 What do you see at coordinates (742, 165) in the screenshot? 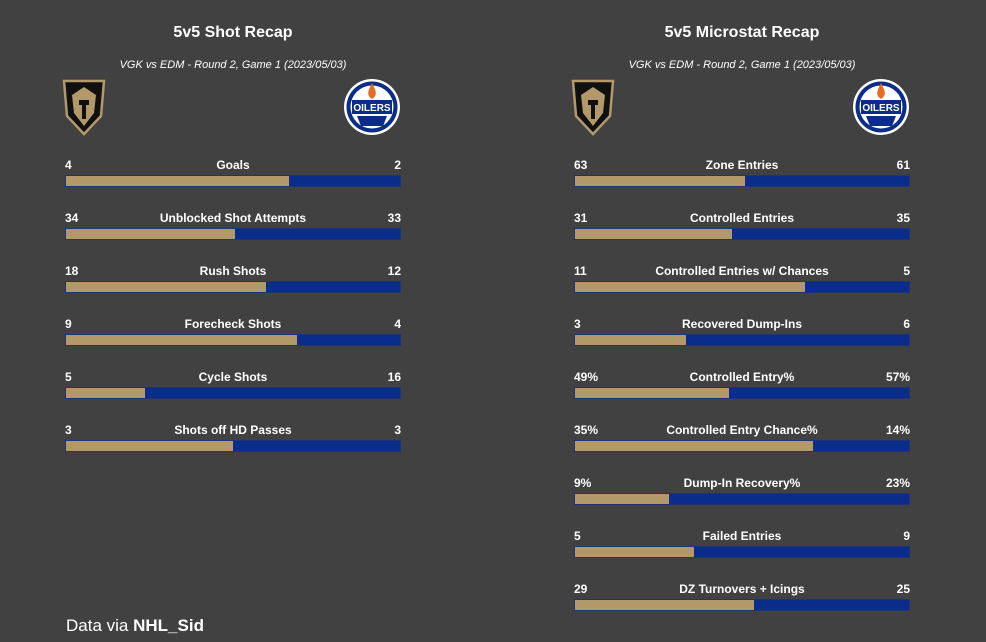
I see `metric-label: Zone Entries` at bounding box center [742, 165].